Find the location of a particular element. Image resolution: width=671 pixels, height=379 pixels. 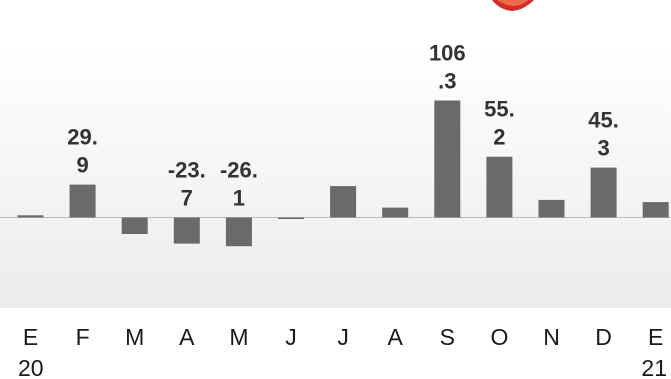

data-label-9-line-0: 55. is located at coordinates (499, 109).